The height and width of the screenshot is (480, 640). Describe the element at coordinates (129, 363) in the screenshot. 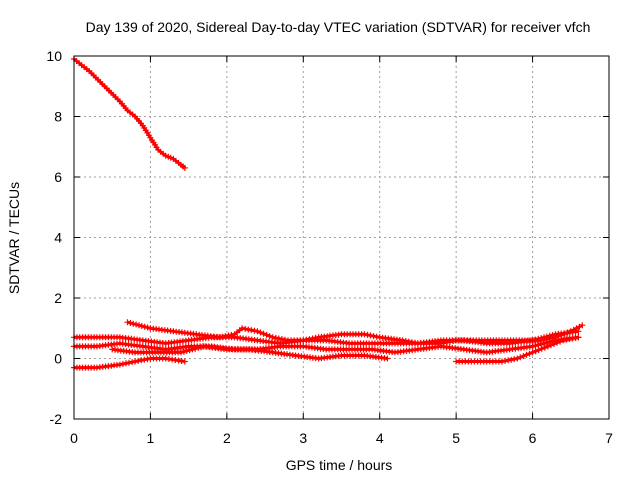

I see `series-track-e` at that location.